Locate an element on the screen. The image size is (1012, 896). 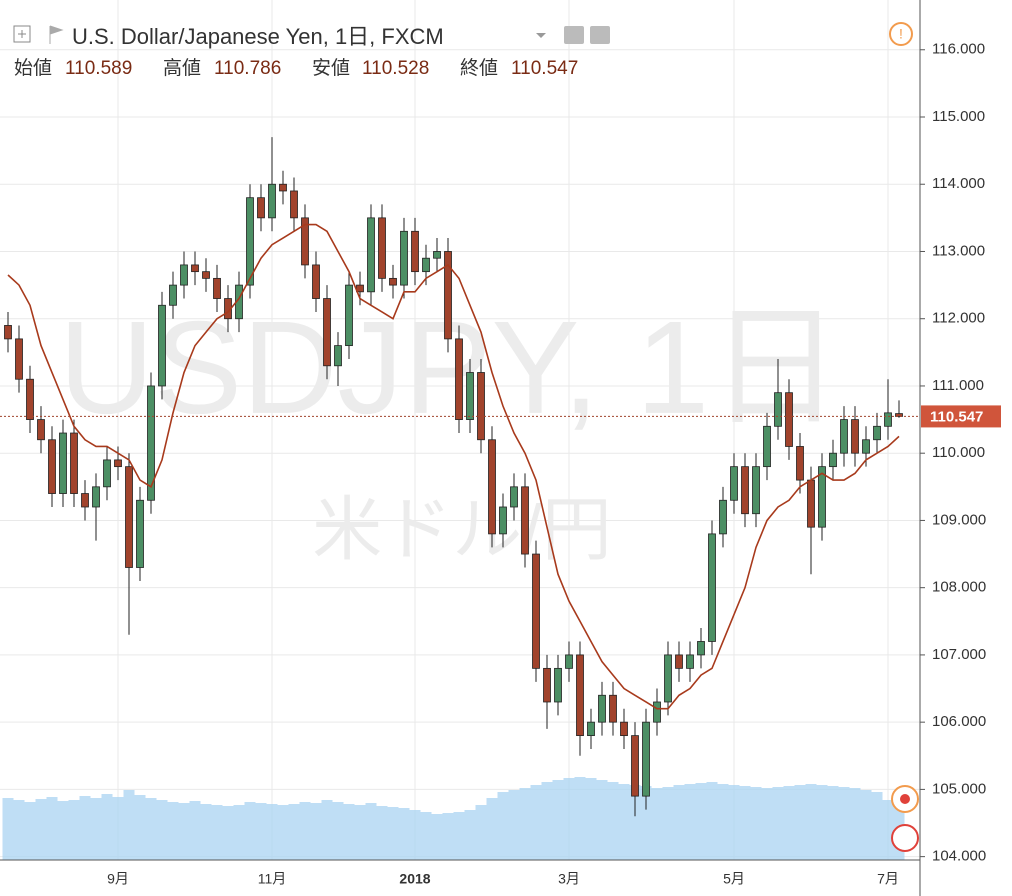
y-tick-label: 112.000 is located at coordinates (958, 318).